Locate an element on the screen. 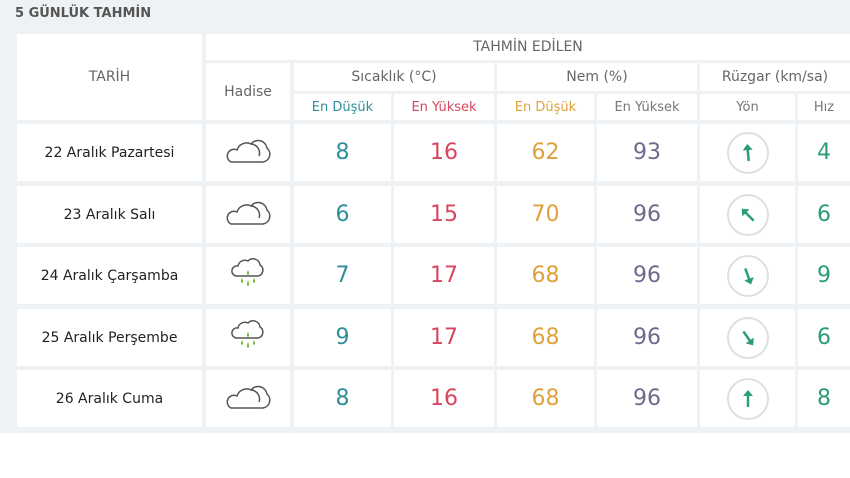 This screenshot has width=850, height=478. date-cell: 25 Aralık Perşembe is located at coordinates (109, 337).